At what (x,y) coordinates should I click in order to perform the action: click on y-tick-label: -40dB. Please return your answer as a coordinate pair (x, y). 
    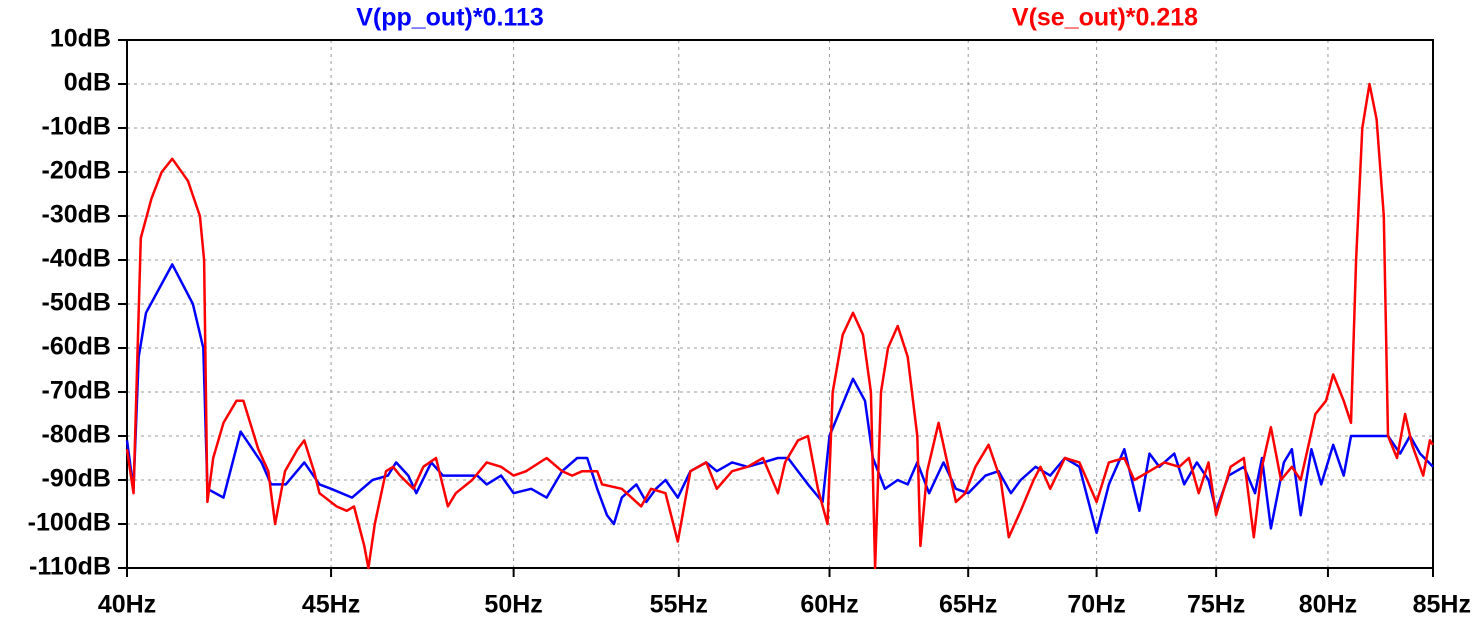
    Looking at the image, I should click on (76, 259).